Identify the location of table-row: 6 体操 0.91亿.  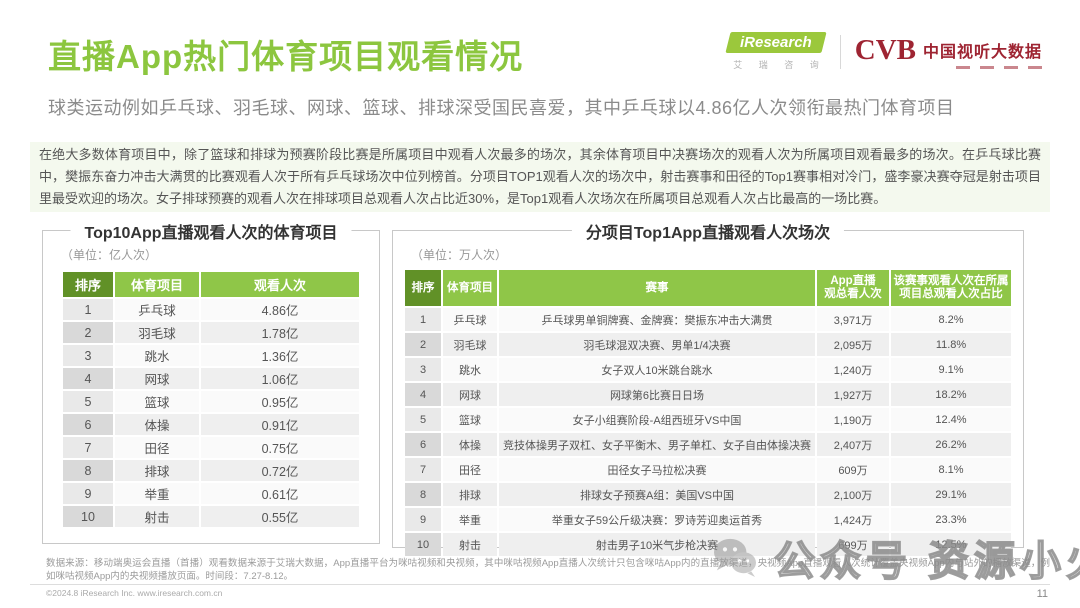
(211, 424).